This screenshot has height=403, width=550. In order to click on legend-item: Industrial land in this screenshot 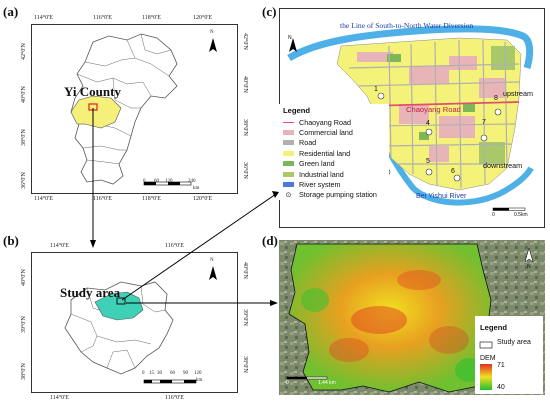, I will do `click(336, 174)`.